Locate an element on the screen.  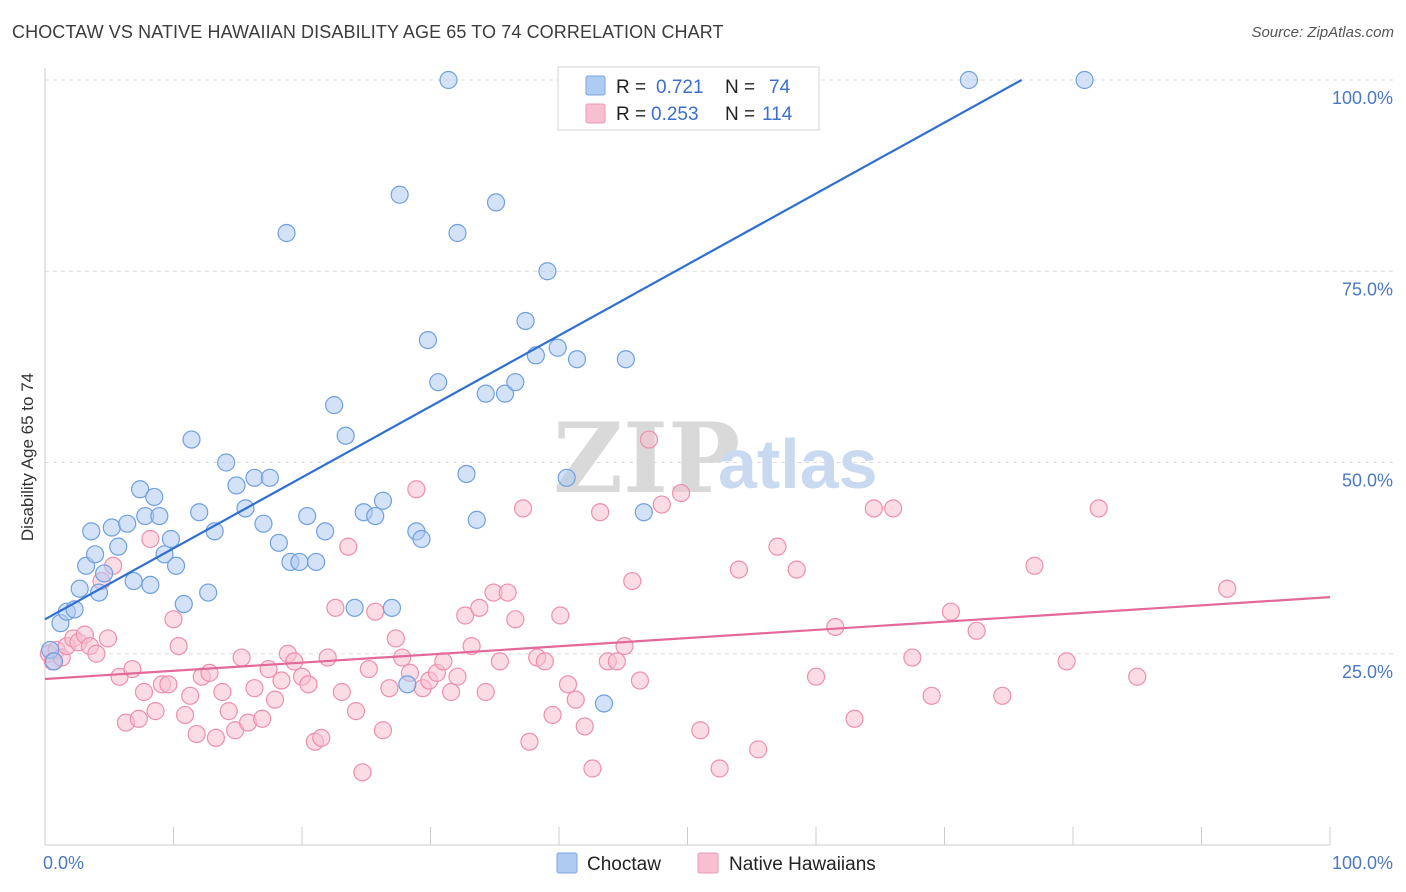
legend-n-value: 114 is located at coordinates (777, 114).